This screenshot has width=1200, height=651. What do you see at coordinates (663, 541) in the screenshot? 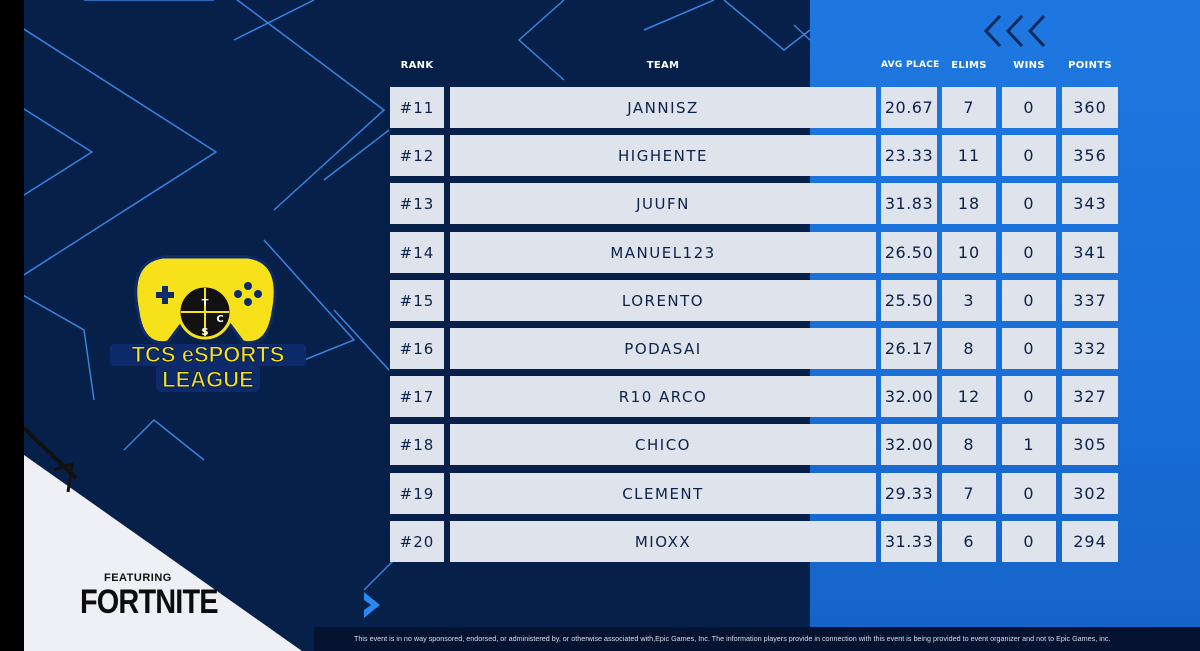
I see `row-team-cell: MIOXX` at bounding box center [663, 541].